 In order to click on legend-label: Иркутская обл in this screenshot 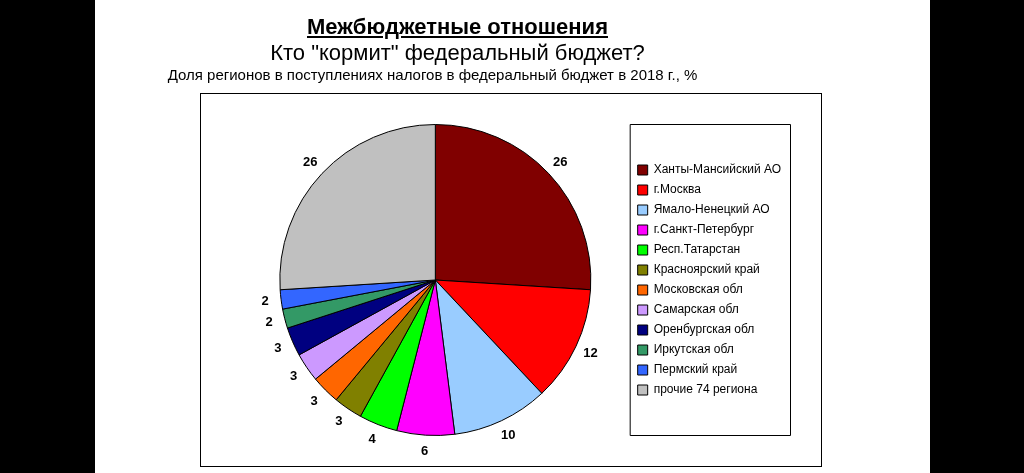, I will do `click(693, 349)`.